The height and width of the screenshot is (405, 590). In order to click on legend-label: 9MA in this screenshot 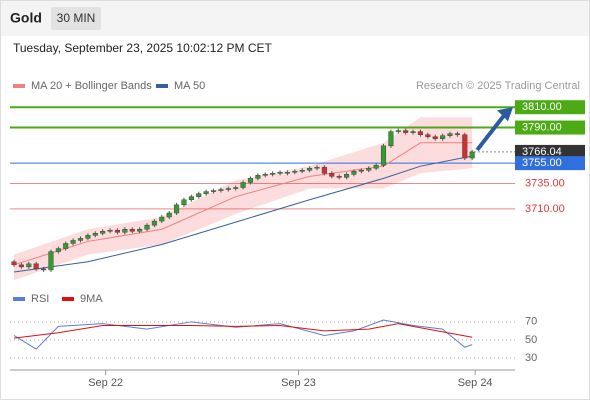, I will do `click(91, 299)`.